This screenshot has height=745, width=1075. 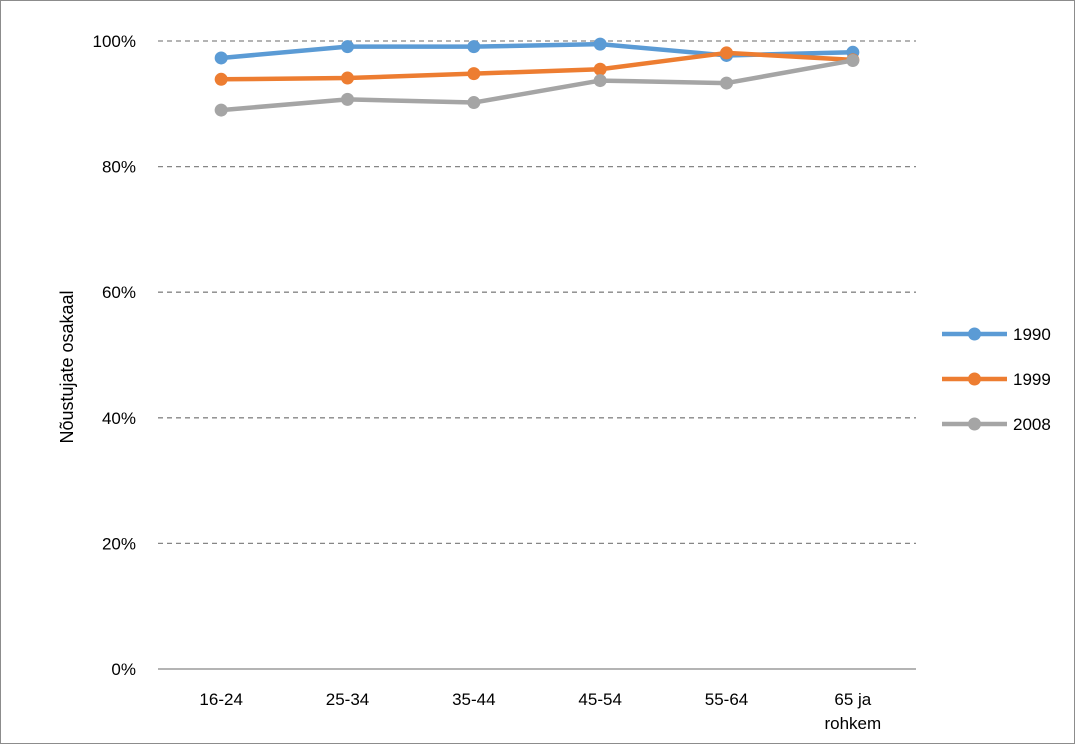 I want to click on legend-label: 1990, so click(x=1032, y=334).